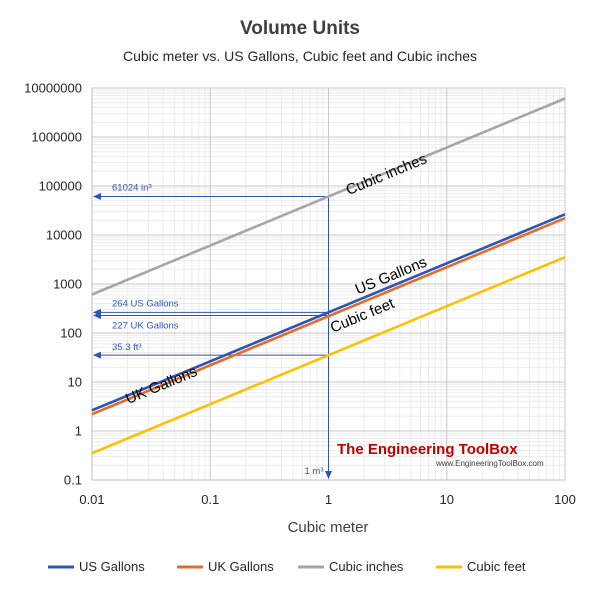  I want to click on brand-name: The Engineering ToolBox, so click(427, 449).